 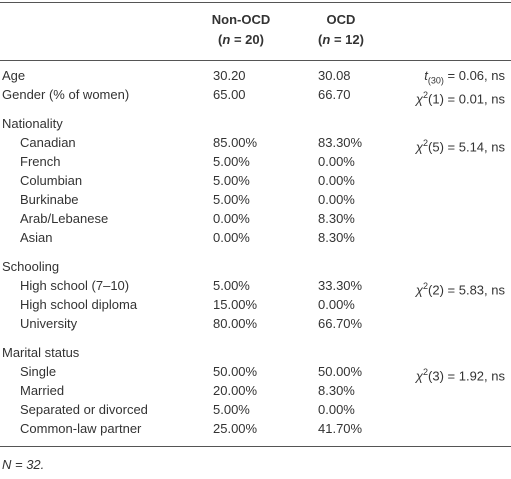 I want to click on row-label: High school (7–10), so click(x=75, y=285).